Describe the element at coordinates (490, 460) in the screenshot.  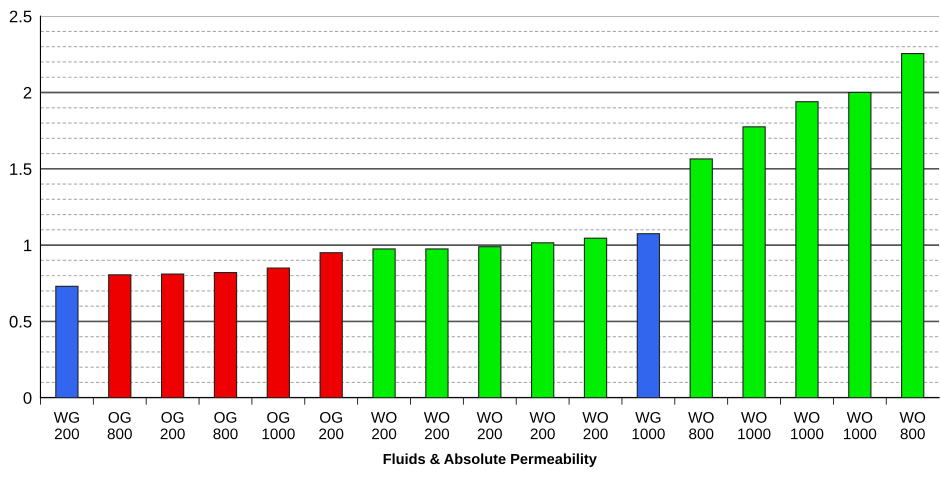
I see `x-axis-title: Fluids & Absolute Permeability` at that location.